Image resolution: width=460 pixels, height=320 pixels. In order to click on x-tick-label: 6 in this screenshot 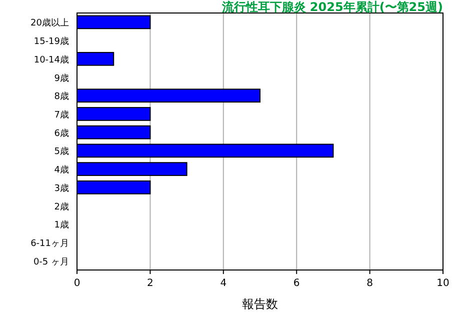, I will do `click(296, 283)`.